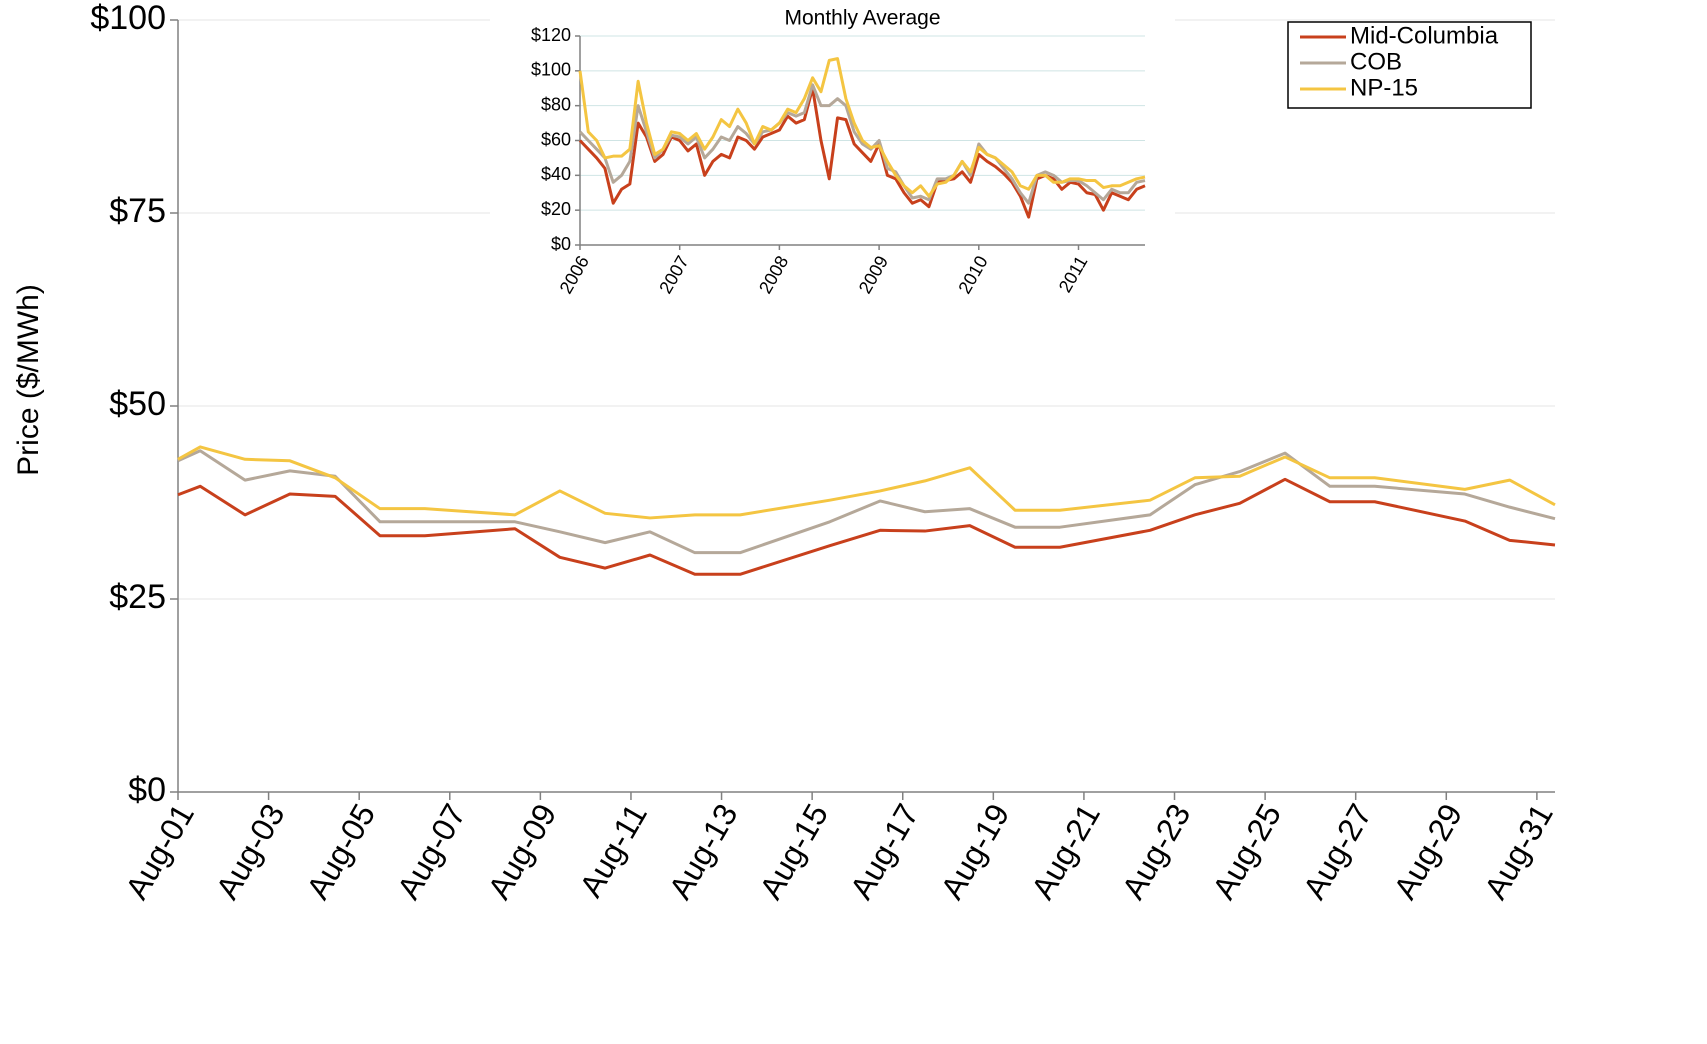 This screenshot has width=1707, height=1044. Describe the element at coordinates (556, 139) in the screenshot. I see `y-tick-label: $60` at that location.